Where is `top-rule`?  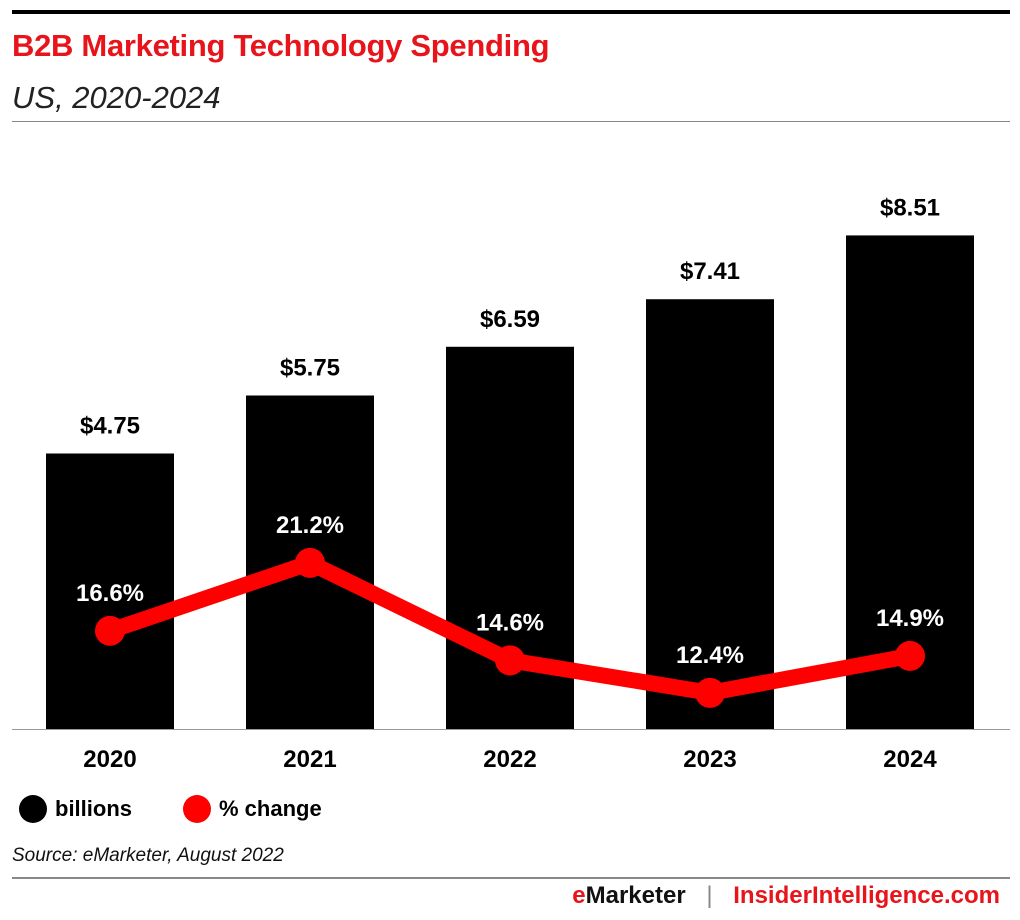
top-rule is located at coordinates (511, 12).